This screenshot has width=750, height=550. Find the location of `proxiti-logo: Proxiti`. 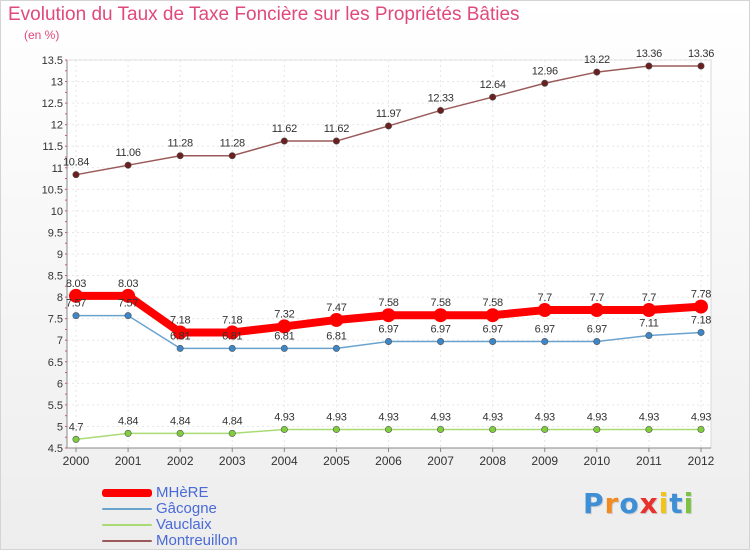

proxiti-logo: Proxiti is located at coordinates (638, 503).